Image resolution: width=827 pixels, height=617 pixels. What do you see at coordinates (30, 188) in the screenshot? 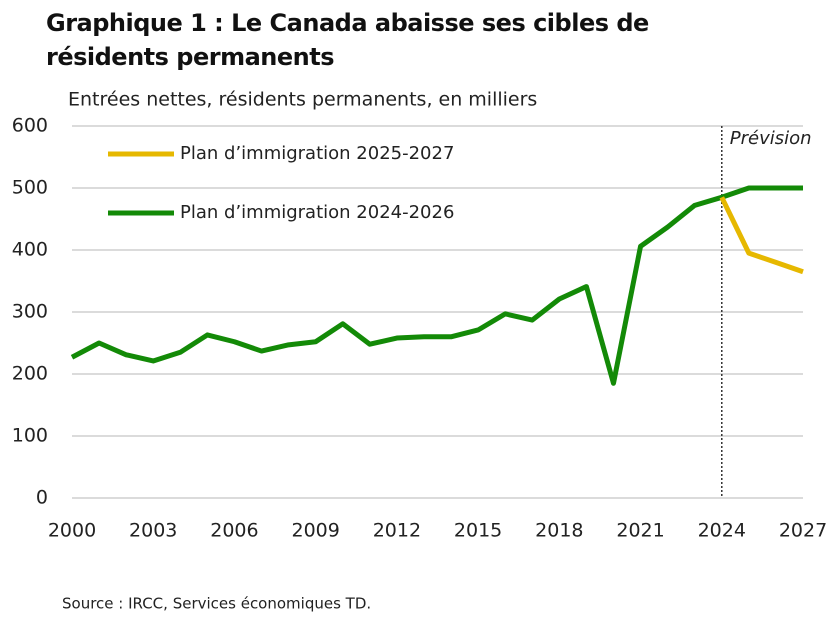
I see `y-tick-label: 500` at bounding box center [30, 188].